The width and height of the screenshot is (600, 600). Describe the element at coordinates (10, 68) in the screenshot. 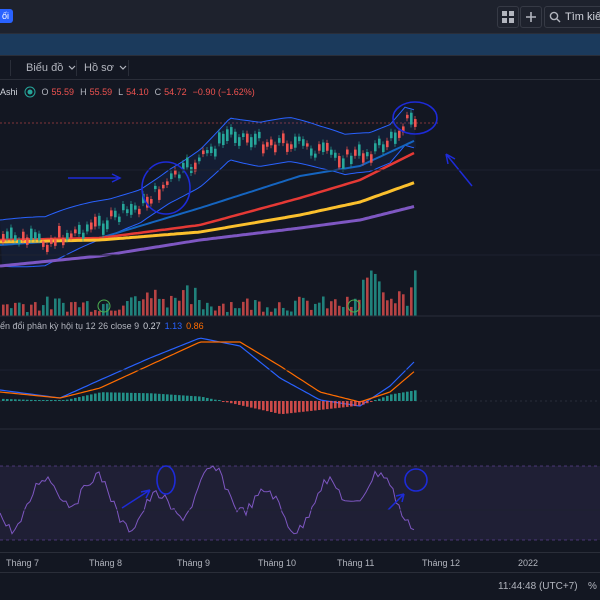

I see `toolbar-divider` at that location.